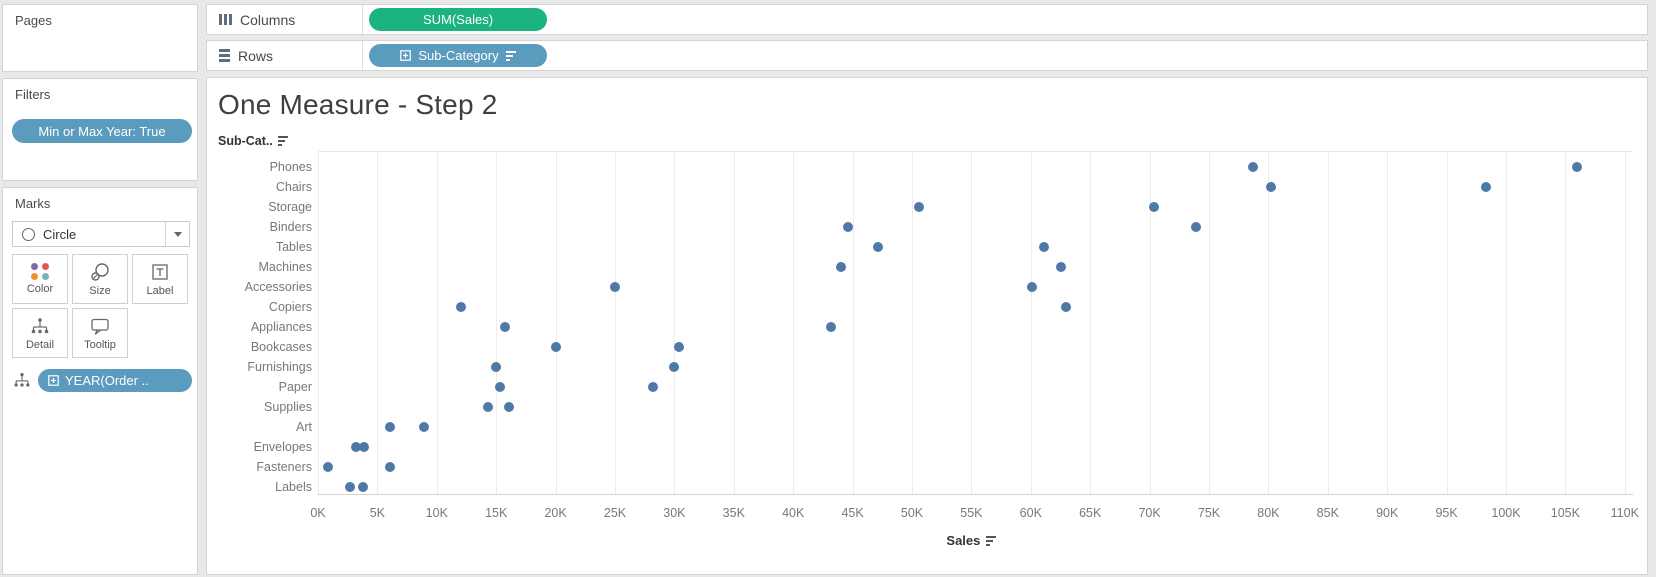 The width and height of the screenshot is (1656, 577). I want to click on category-row-label: Fasteners, so click(284, 467).